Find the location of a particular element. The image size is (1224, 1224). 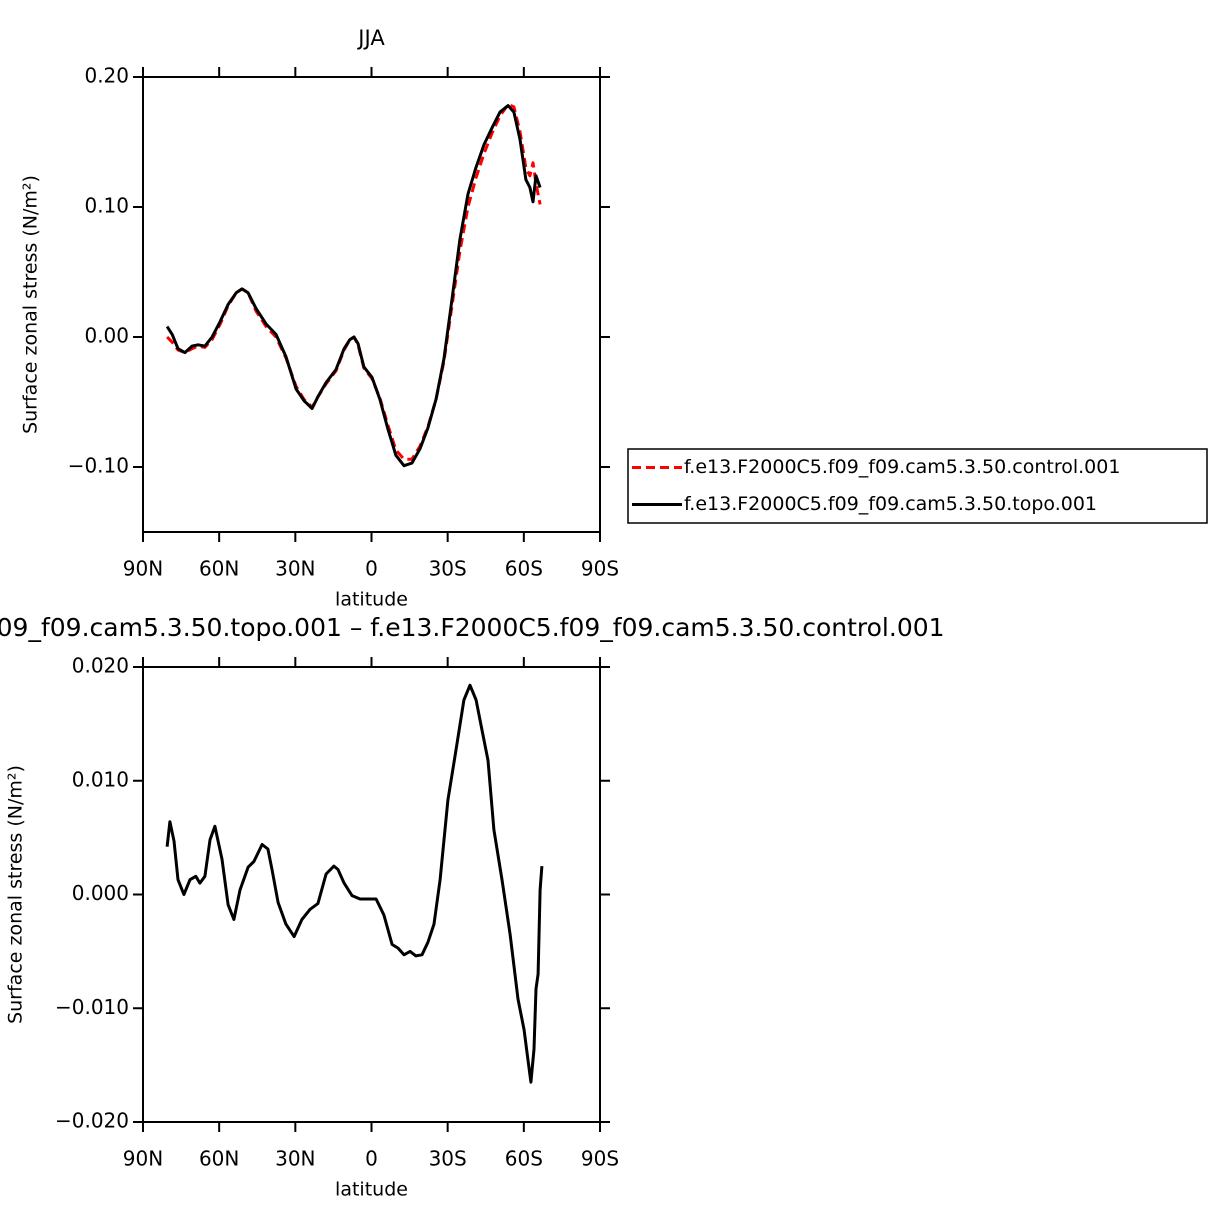

y-tick-label: −0.020 is located at coordinates (92, 1121).